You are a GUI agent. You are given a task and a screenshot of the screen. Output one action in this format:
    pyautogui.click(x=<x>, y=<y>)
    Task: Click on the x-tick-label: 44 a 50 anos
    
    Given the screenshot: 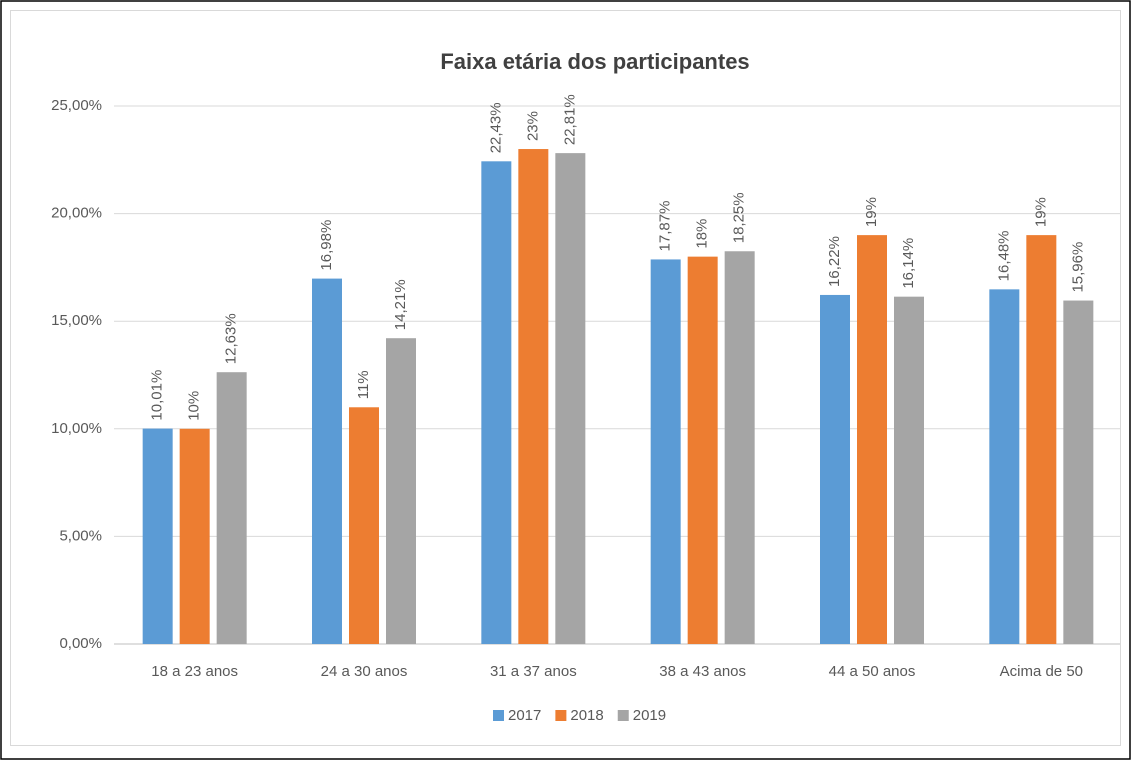 What is the action you would take?
    pyautogui.click(x=872, y=671)
    